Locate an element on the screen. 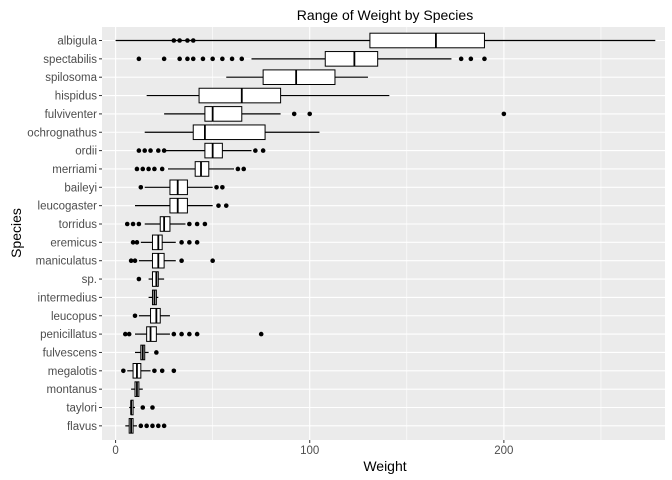 The image size is (672, 480). x-axis-title: Weight is located at coordinates (384, 466).